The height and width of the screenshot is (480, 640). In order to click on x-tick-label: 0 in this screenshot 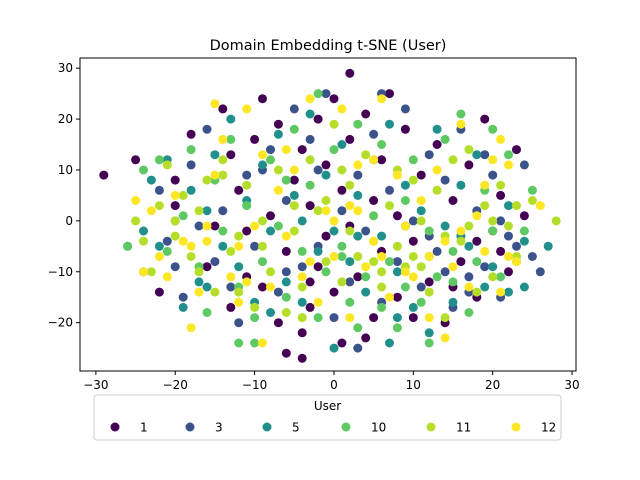, I will do `click(334, 385)`.